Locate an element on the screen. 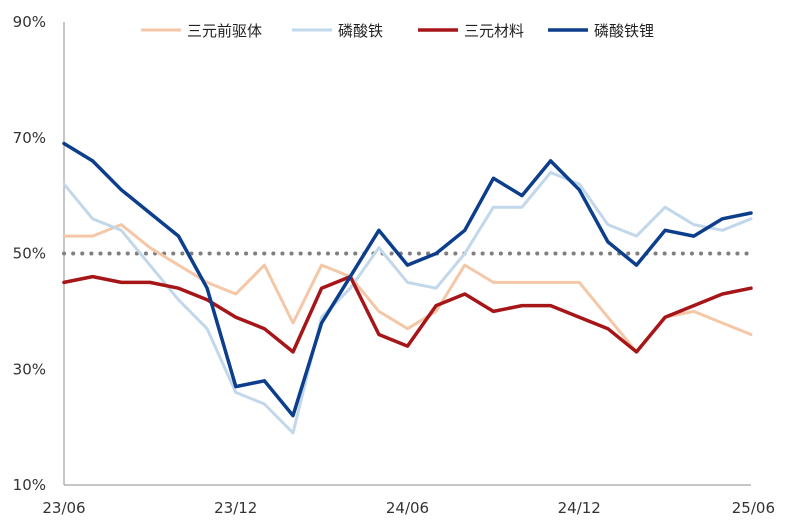 The image size is (797, 532). legend-label: 磷酸铁锂 is located at coordinates (624, 31).